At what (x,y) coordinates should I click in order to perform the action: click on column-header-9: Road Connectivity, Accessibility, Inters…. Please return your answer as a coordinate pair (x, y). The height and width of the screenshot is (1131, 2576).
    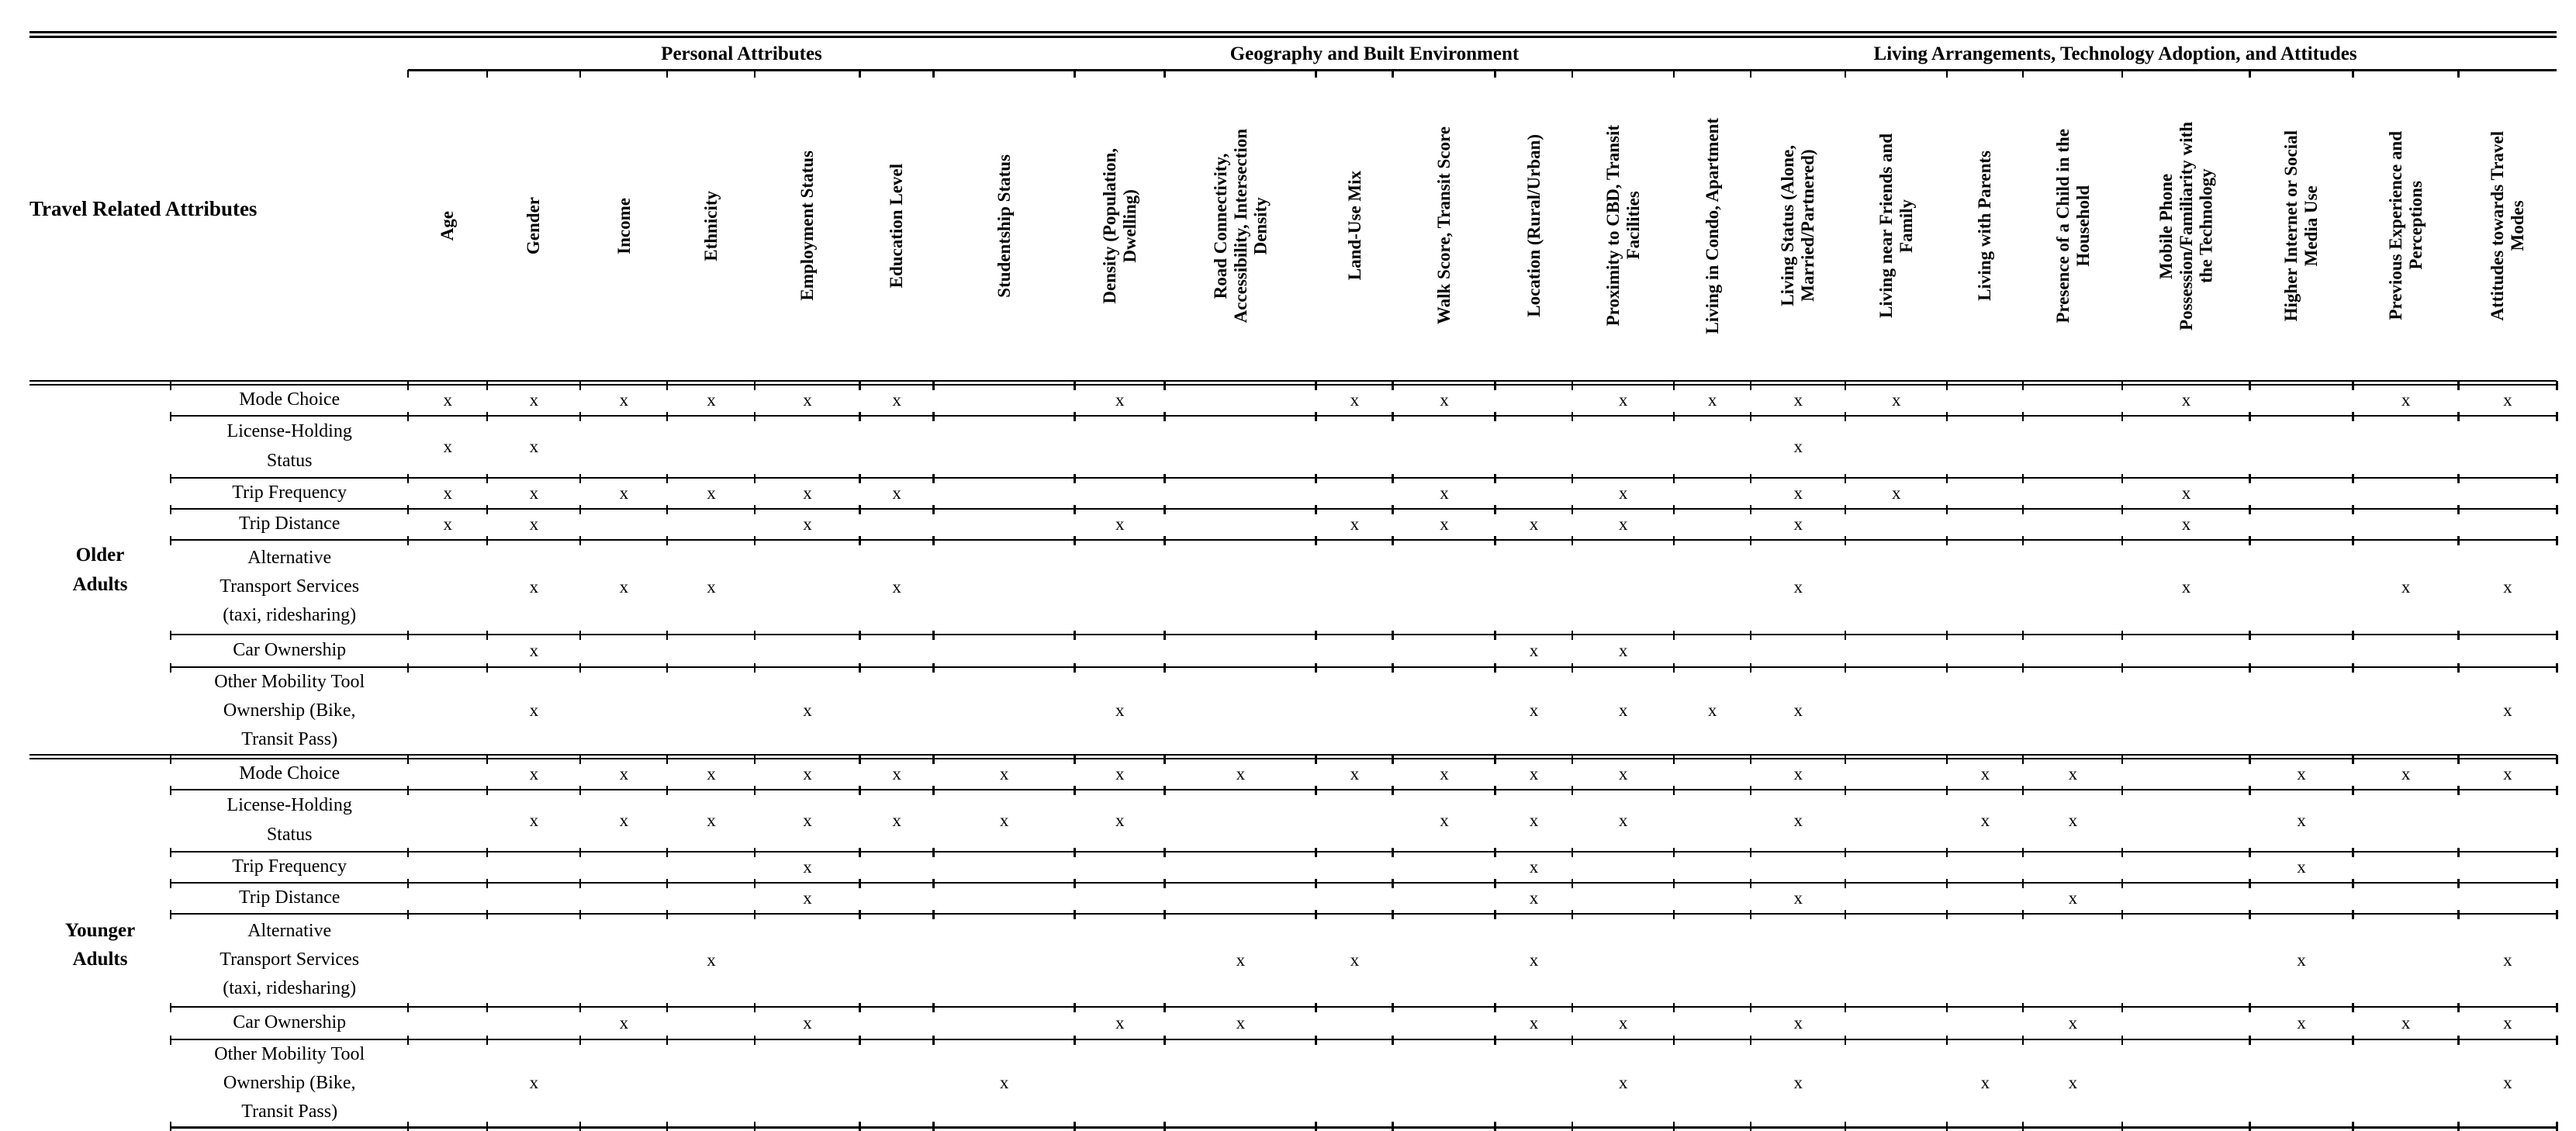
    Looking at the image, I should click on (1240, 226).